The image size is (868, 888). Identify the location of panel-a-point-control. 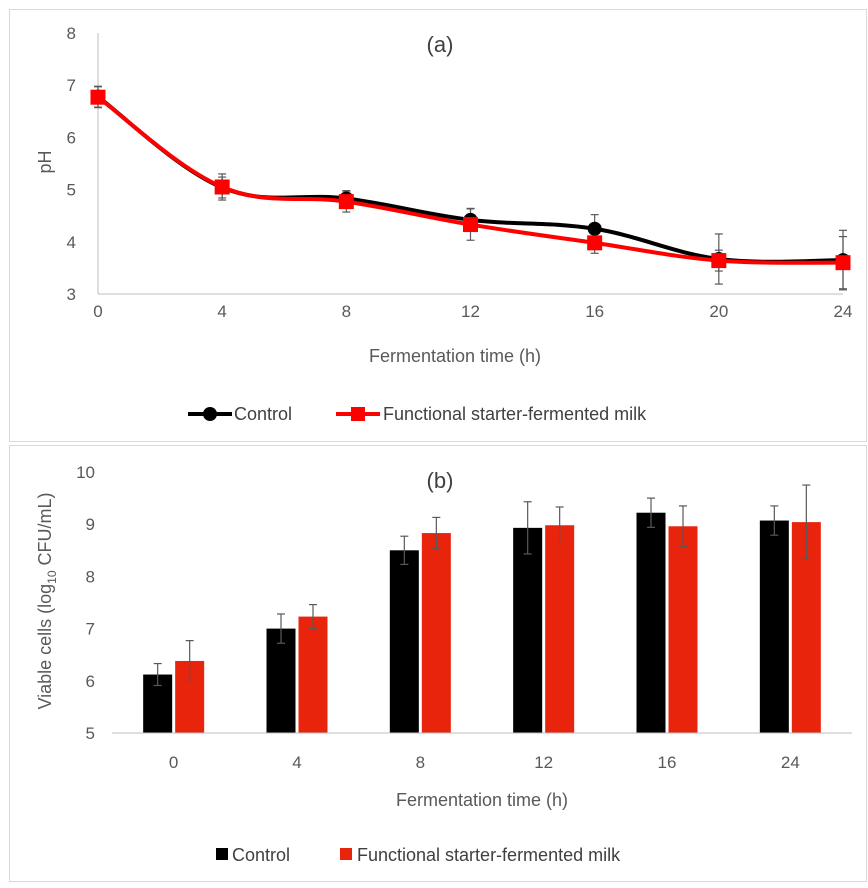
(594, 228).